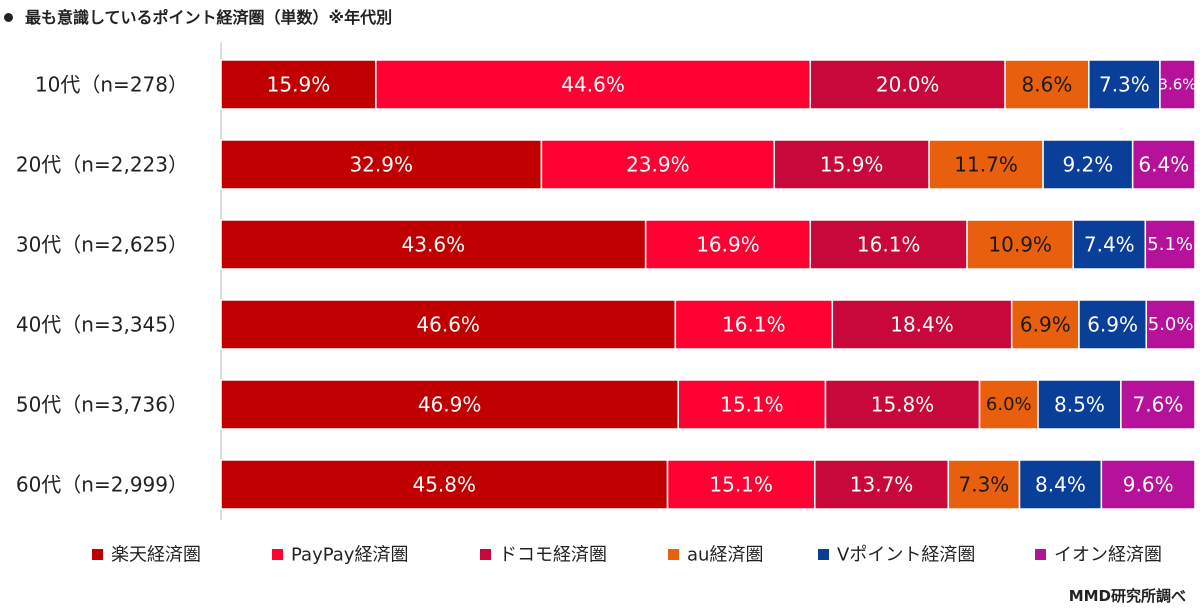 This screenshot has height=612, width=1200. Describe the element at coordinates (1108, 555) in the screenshot. I see `legend-label: イオン経済圏` at that location.